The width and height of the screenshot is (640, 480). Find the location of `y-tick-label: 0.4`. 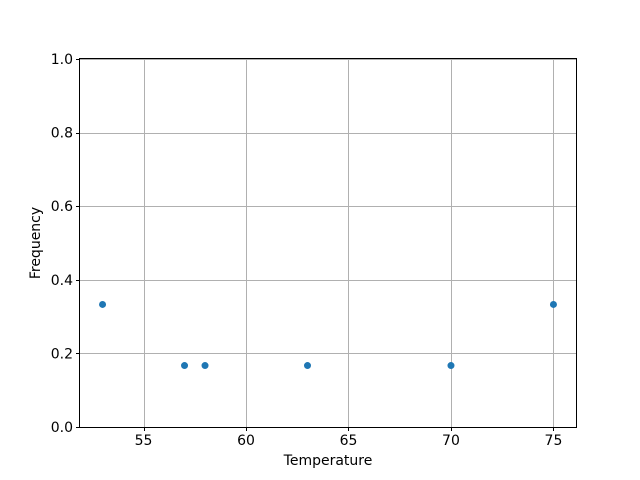

y-tick-label: 0.4 is located at coordinates (62, 281).